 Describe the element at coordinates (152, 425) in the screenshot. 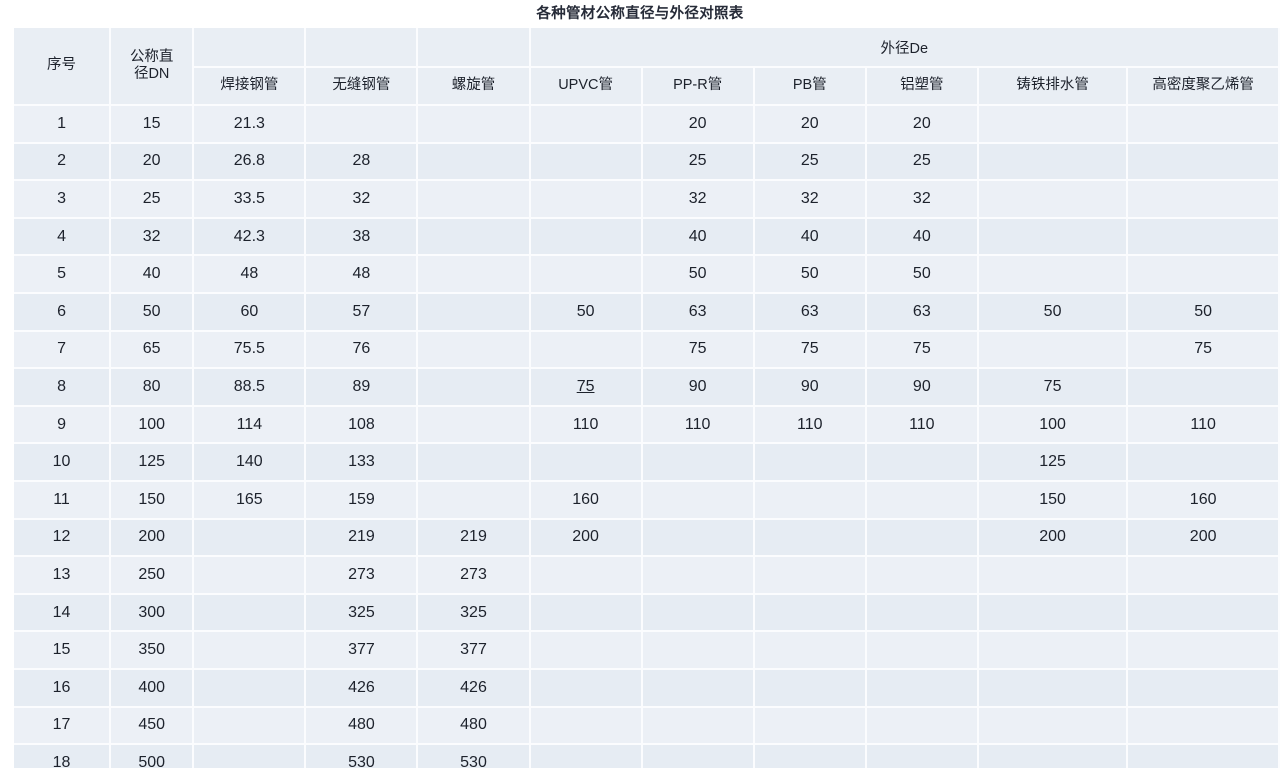

I see `cell-dn: 100` at that location.